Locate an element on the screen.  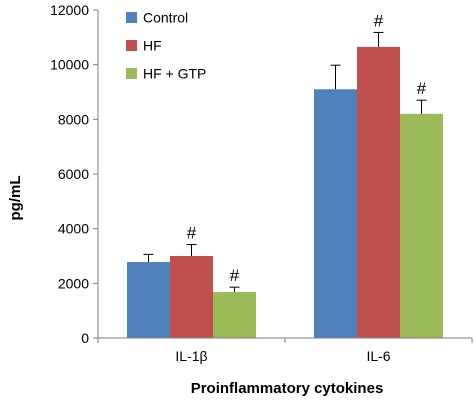
y-tick-label: 6000 is located at coordinates (73, 174).